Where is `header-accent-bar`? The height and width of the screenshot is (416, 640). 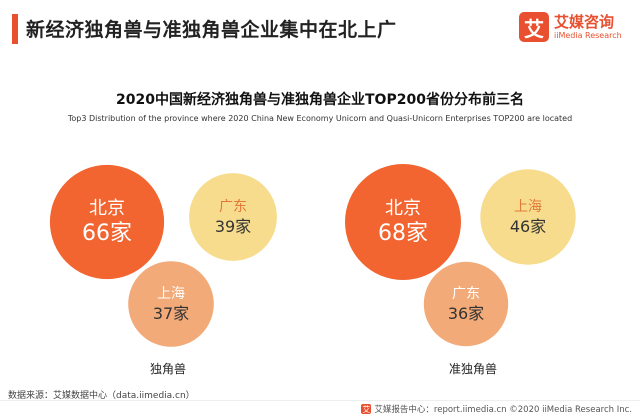
header-accent-bar is located at coordinates (15, 29).